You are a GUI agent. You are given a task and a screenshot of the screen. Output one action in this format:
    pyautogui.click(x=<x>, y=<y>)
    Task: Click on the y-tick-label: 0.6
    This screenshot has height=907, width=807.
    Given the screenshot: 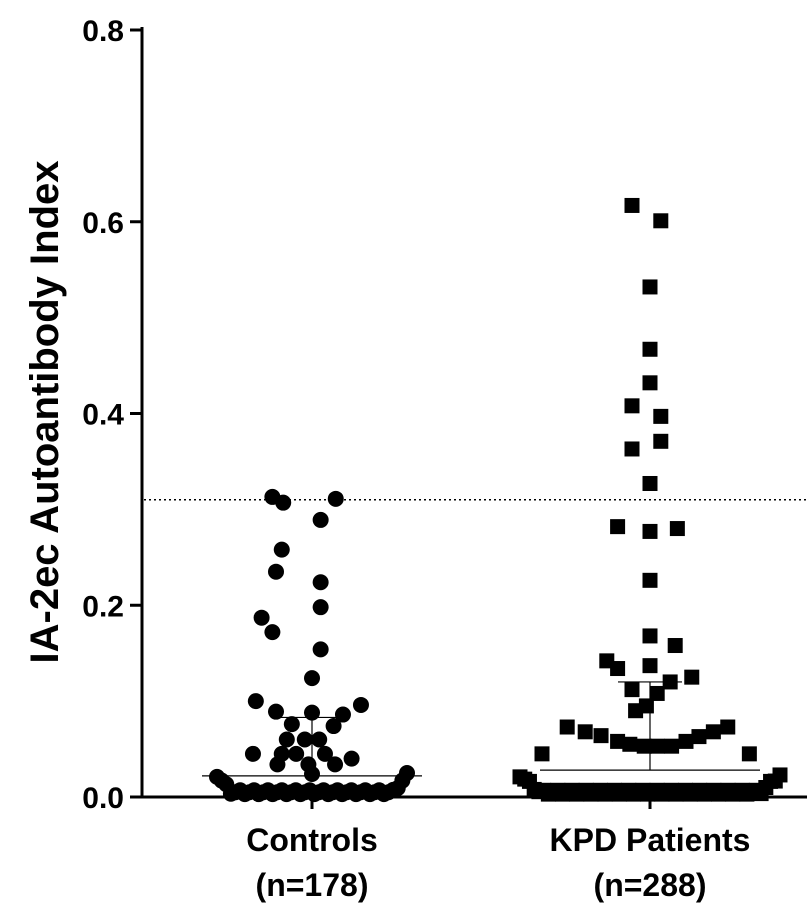 What is the action you would take?
    pyautogui.click(x=103, y=223)
    